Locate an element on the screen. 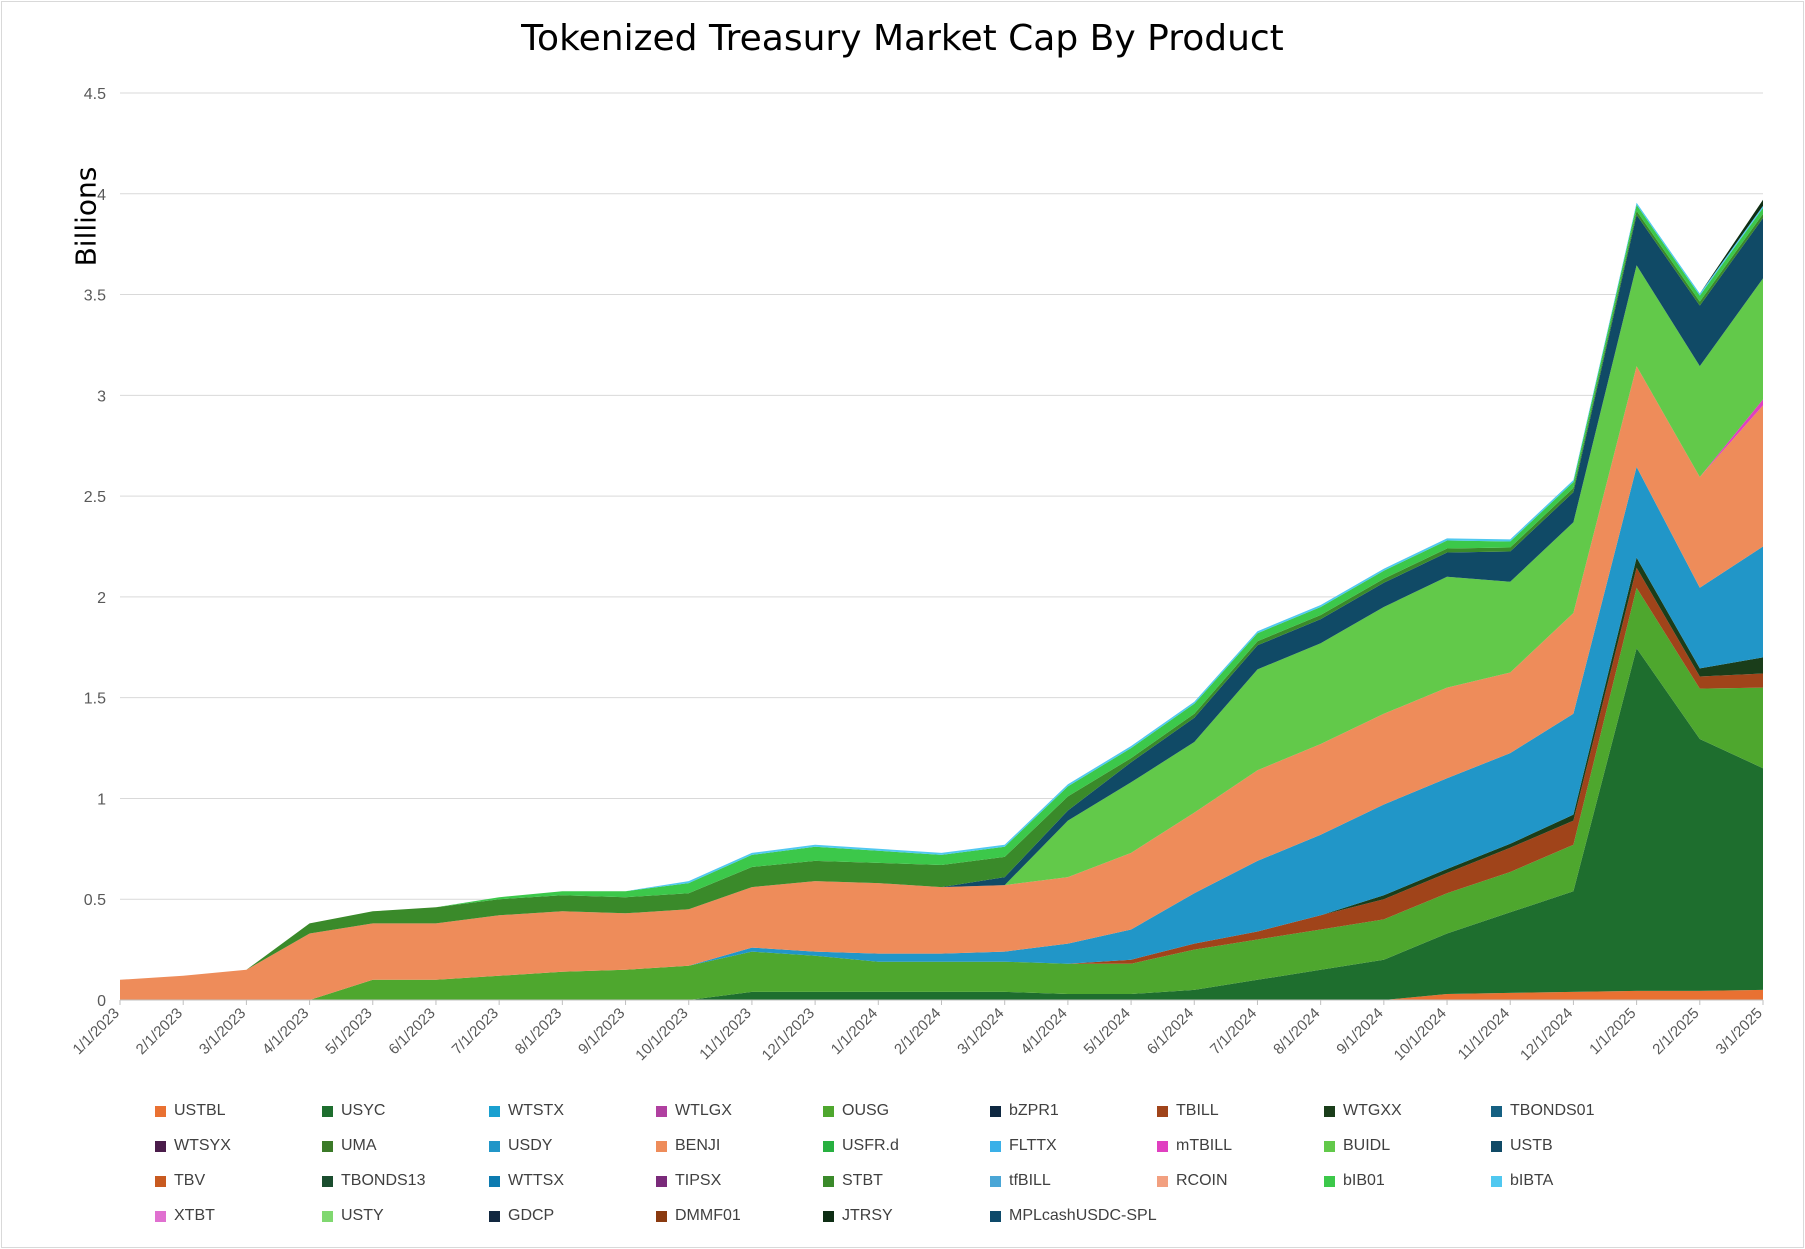 The image size is (1805, 1249). legend-label: RCOIN is located at coordinates (1202, 1180).